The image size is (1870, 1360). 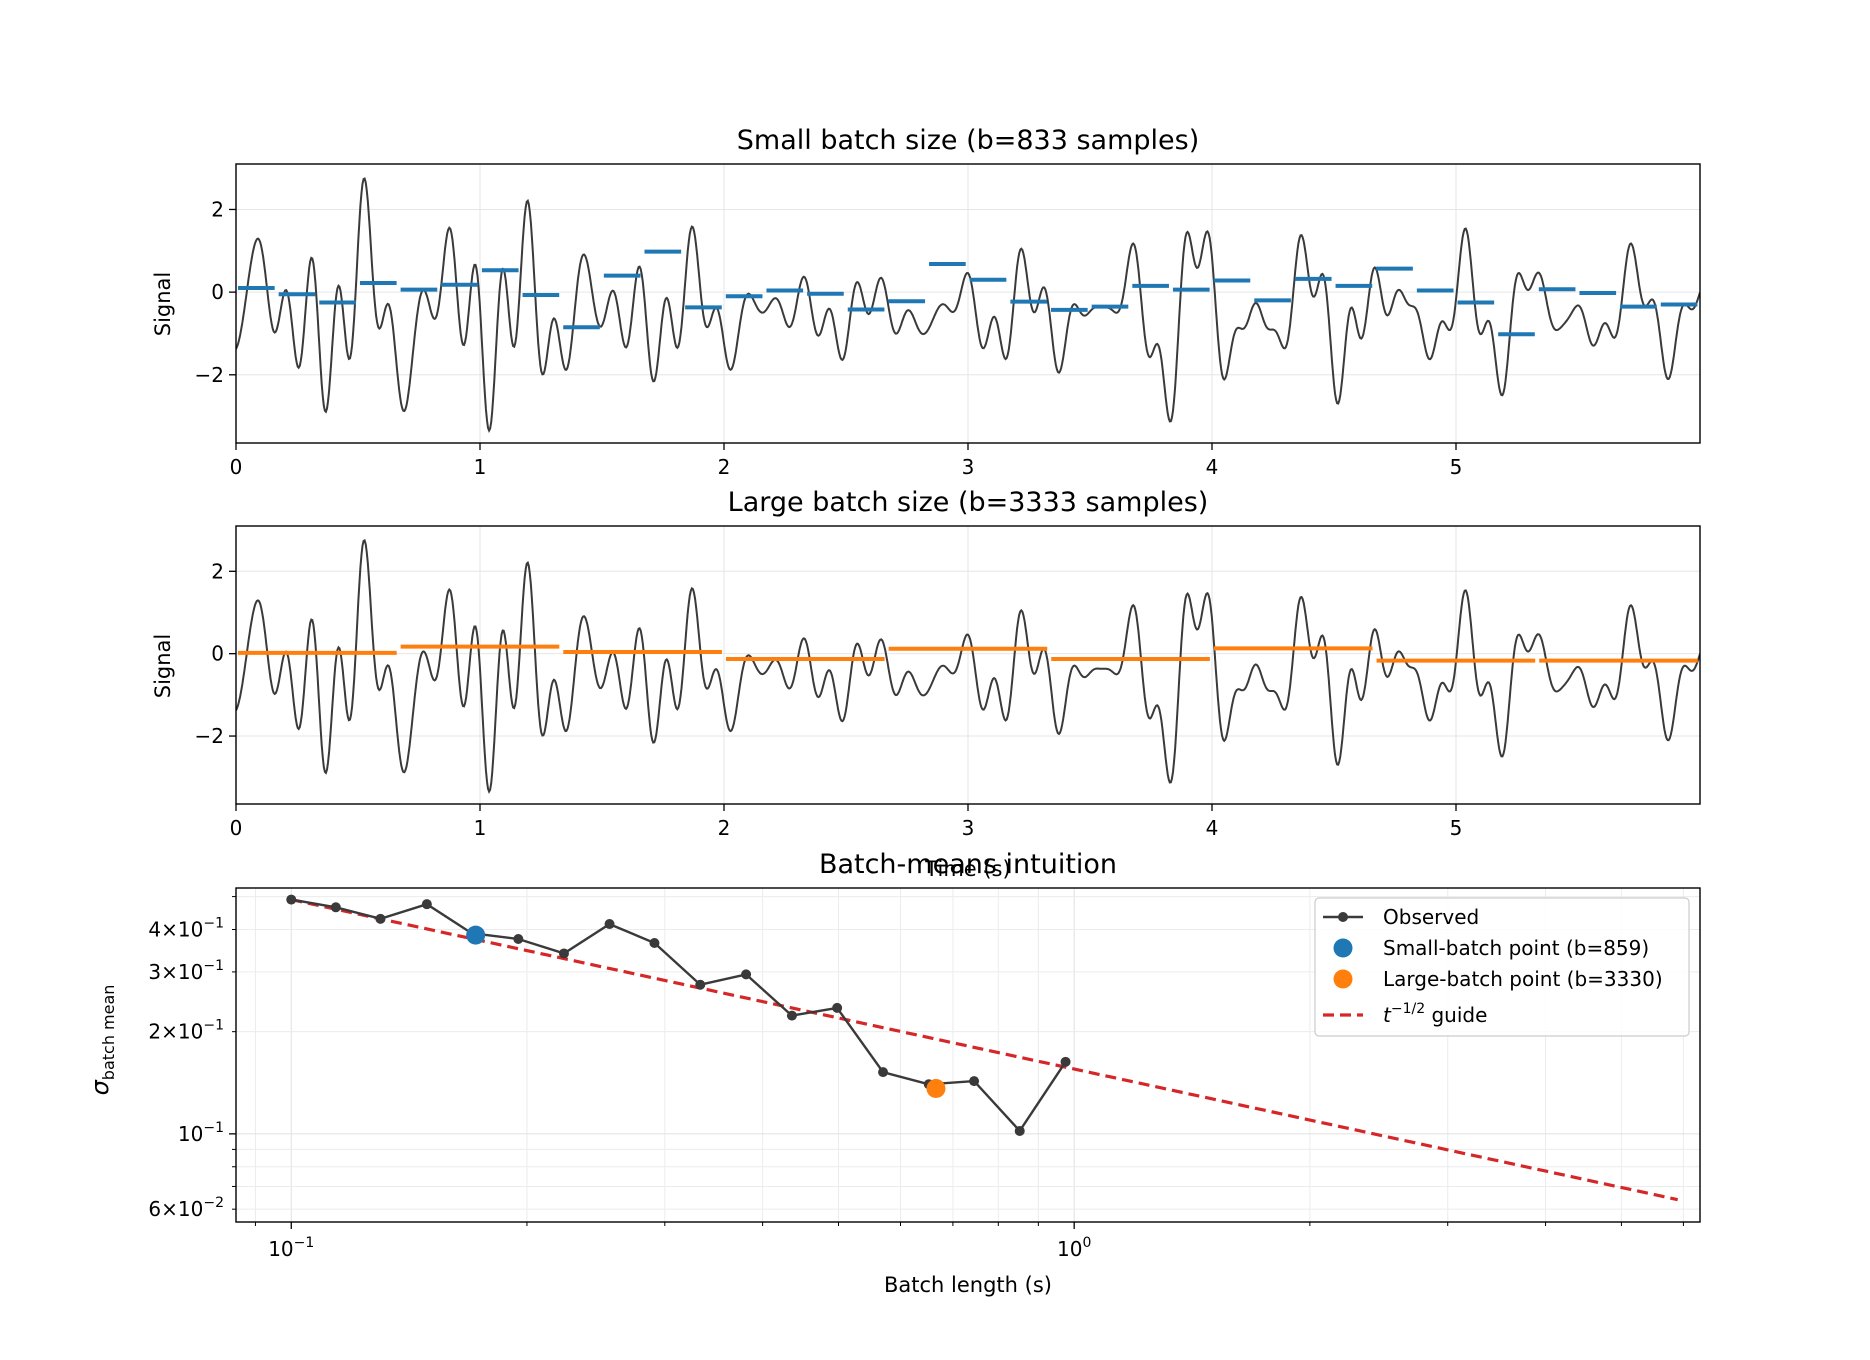 I want to click on y-tick-label: 2×10⁻¹, so click(x=186, y=1031).